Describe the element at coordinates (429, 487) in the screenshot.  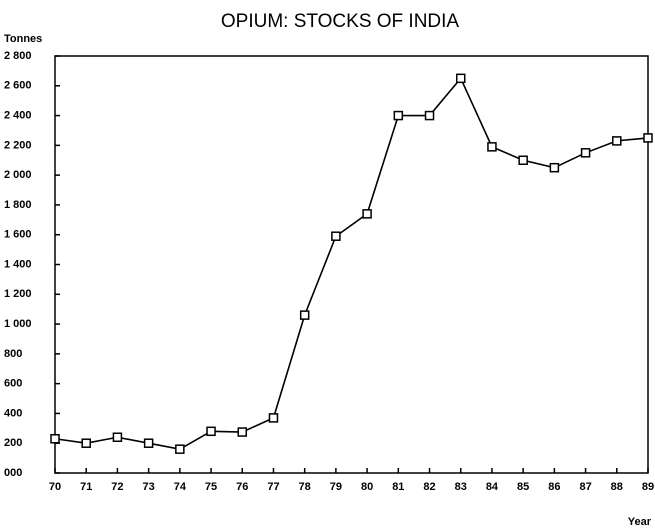
I see `x-tick-label: 82` at that location.